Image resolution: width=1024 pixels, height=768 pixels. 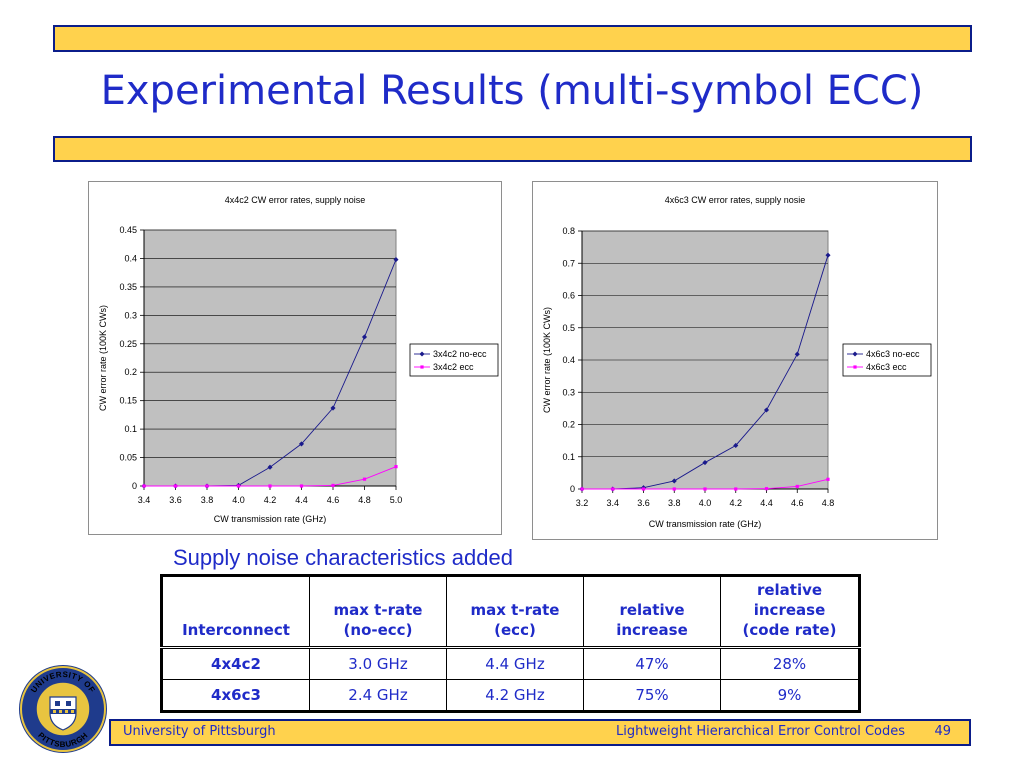 I want to click on university-seal-icon: UNIVERSITY OF PITTSBURGH, so click(x=63, y=709).